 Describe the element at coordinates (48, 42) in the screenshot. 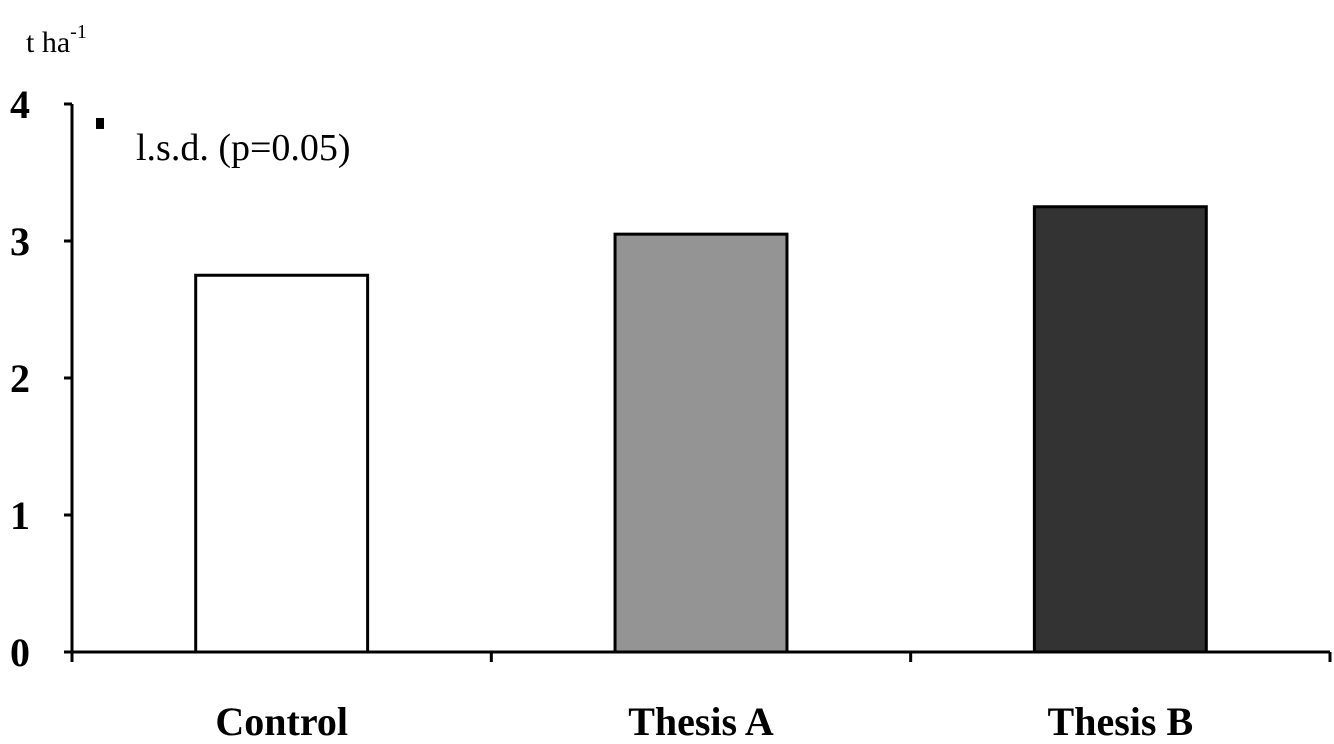

I see `y-axis-unit-base: t ha` at that location.